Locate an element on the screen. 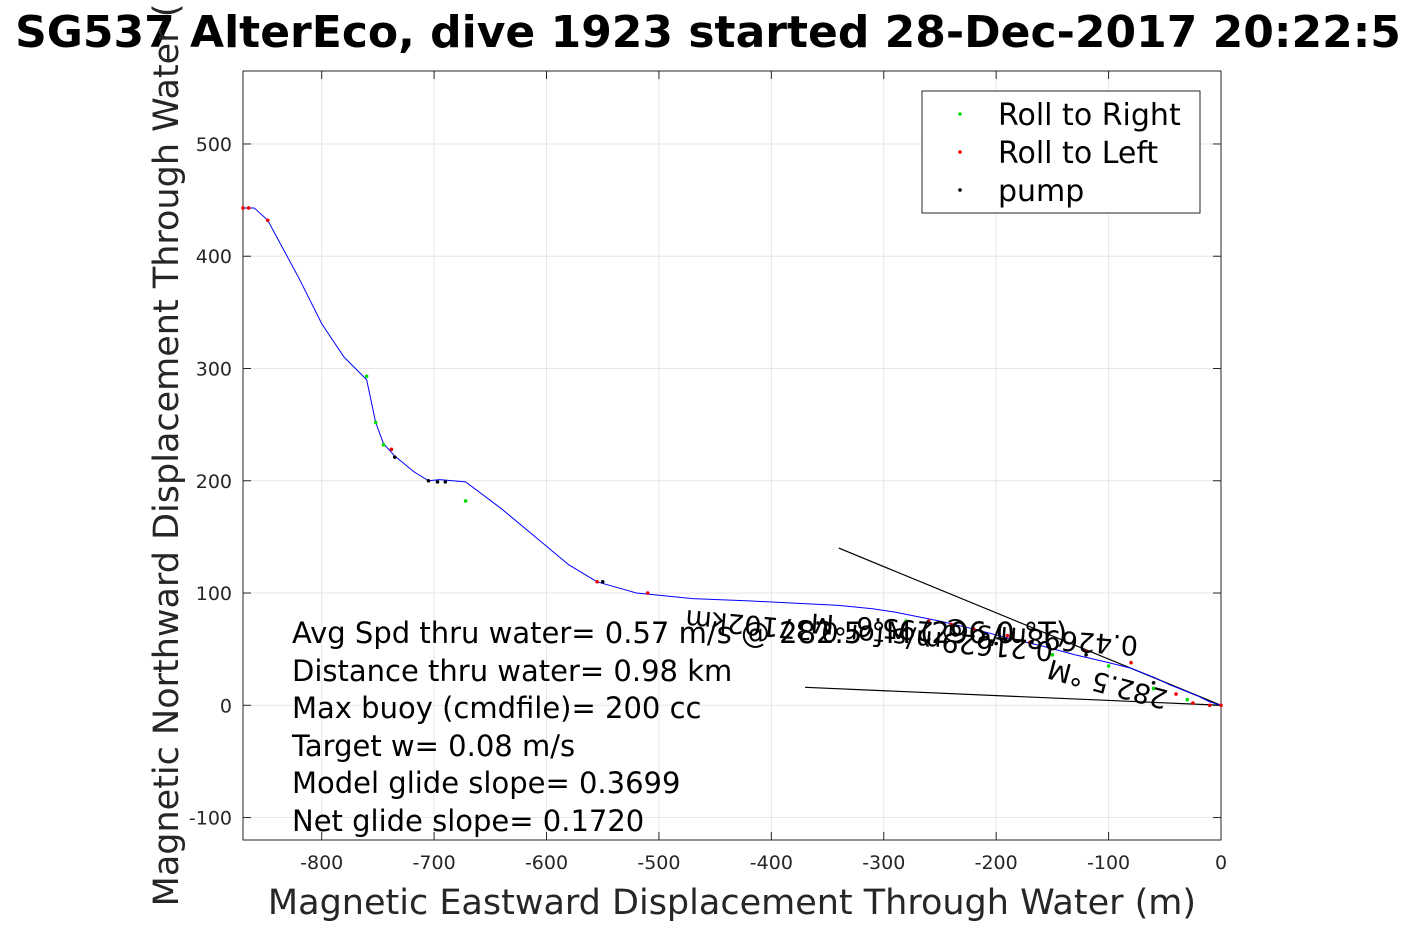 Image resolution: width=1417 pixels, height=945 pixels. annotation-max-buoy: Max buoy (cmdfile)= 200 cc is located at coordinates (496, 708).